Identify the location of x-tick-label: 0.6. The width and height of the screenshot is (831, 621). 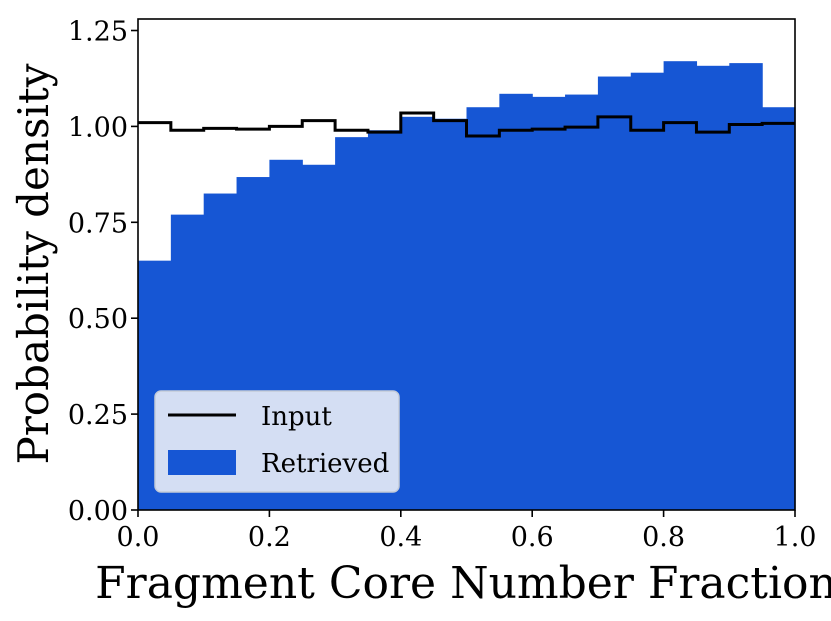
(532, 537).